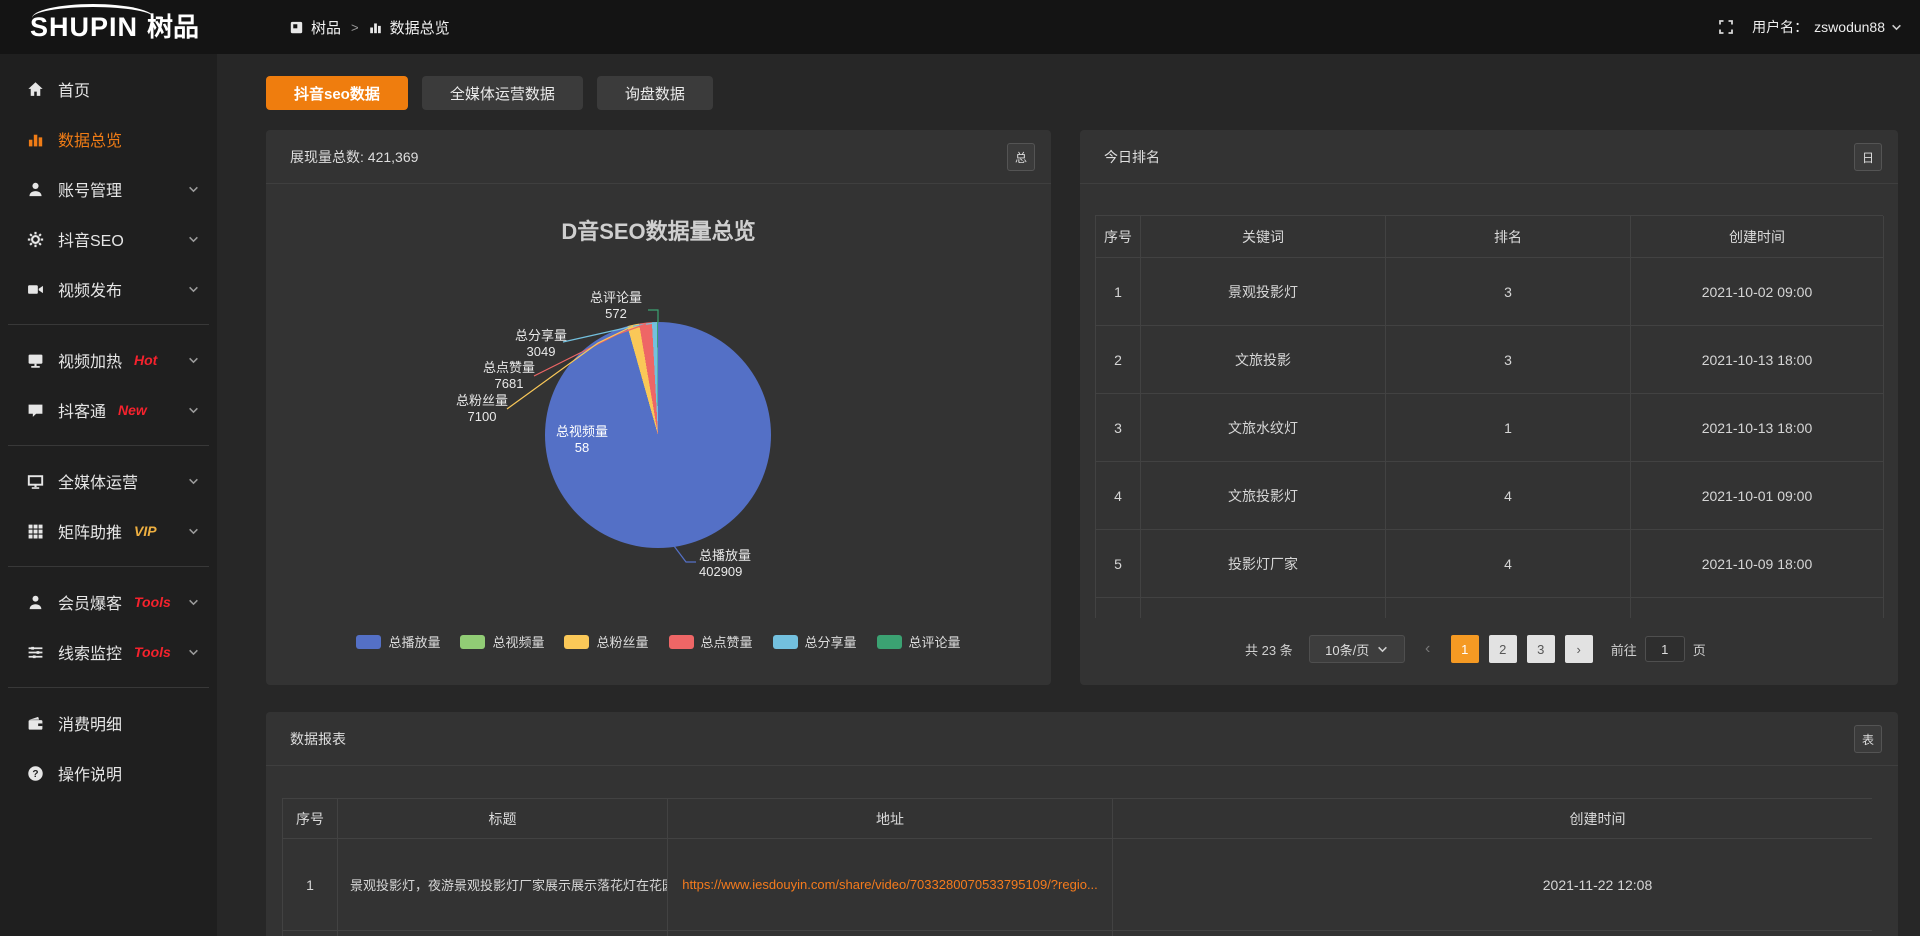 The height and width of the screenshot is (936, 1920). What do you see at coordinates (658, 157) in the screenshot?
I see `chart-panel-header: 展现量总数: 421,369 总` at bounding box center [658, 157].